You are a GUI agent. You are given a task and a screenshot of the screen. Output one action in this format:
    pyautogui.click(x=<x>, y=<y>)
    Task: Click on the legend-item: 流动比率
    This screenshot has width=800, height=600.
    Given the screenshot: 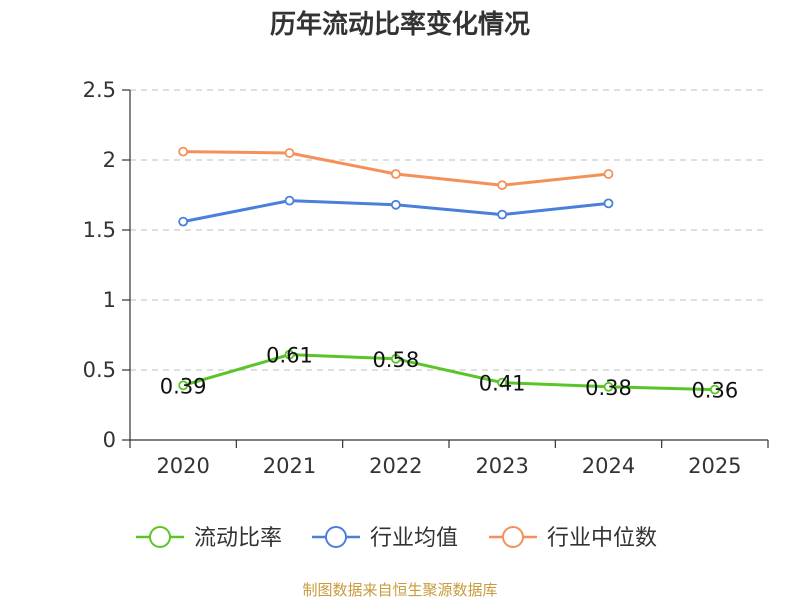 What is the action you would take?
    pyautogui.click(x=209, y=538)
    